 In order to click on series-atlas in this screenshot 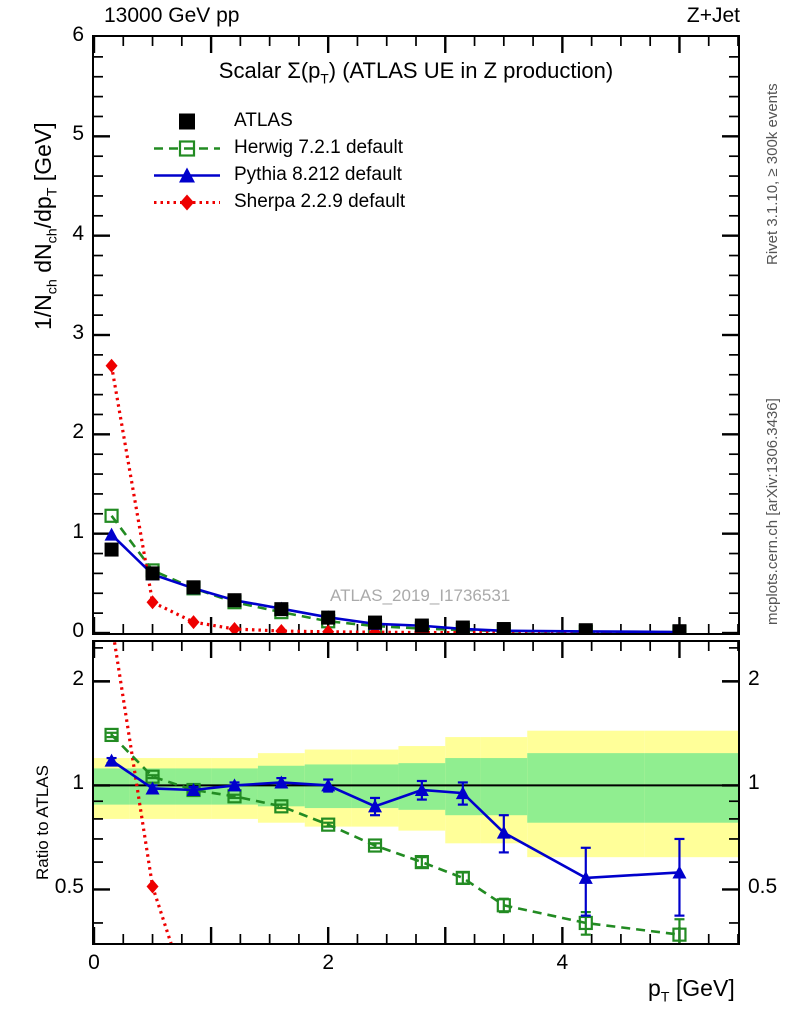, I will do `click(395, 587)`.